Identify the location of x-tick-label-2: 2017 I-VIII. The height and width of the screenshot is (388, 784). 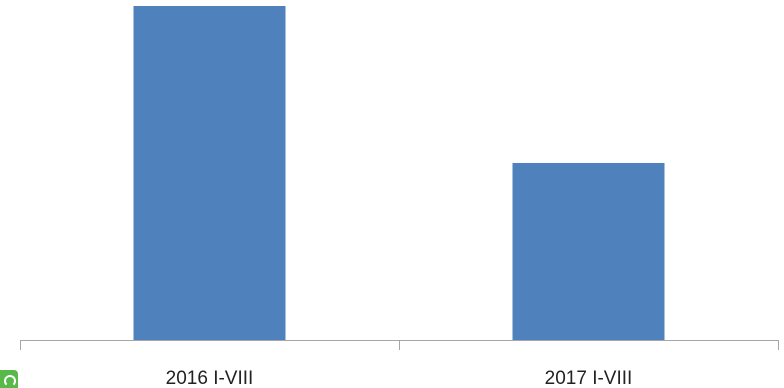
(589, 378).